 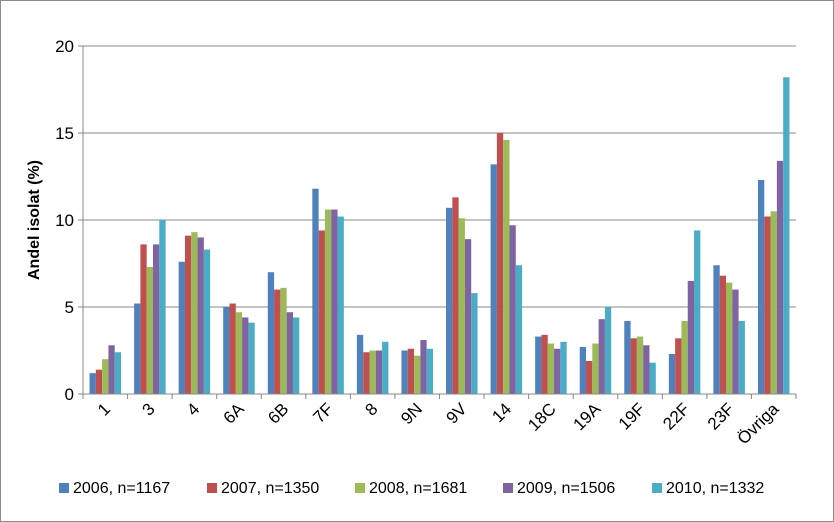 I want to click on y-tick-label: 5, so click(x=69, y=307).